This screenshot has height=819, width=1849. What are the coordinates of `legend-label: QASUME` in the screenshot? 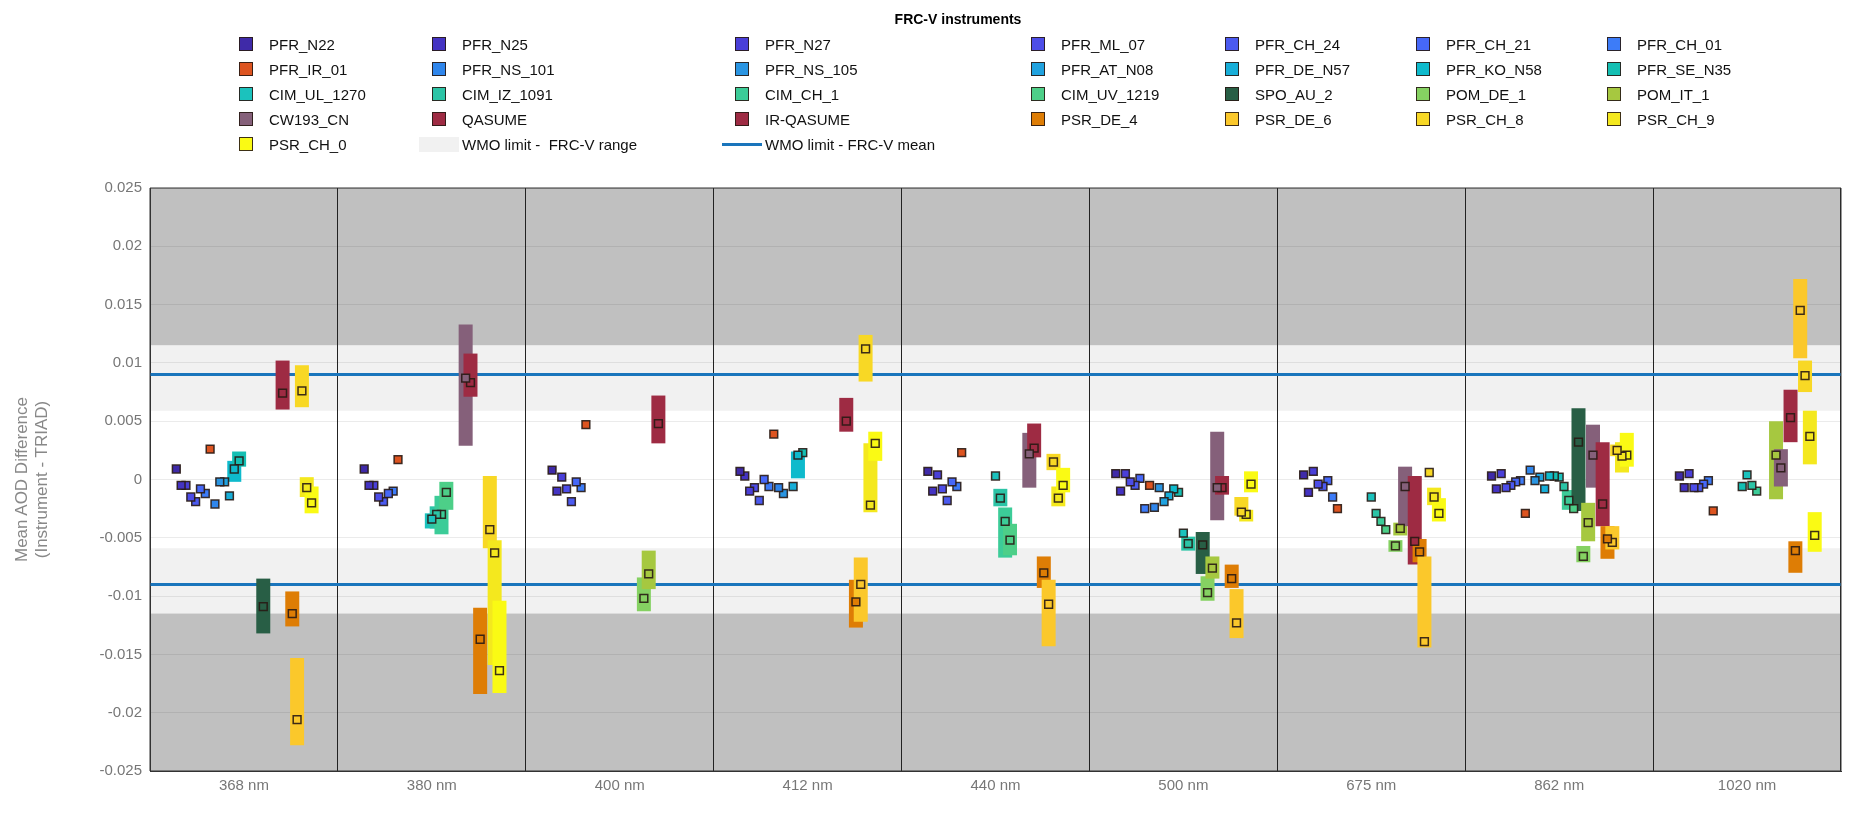 It's located at (495, 119).